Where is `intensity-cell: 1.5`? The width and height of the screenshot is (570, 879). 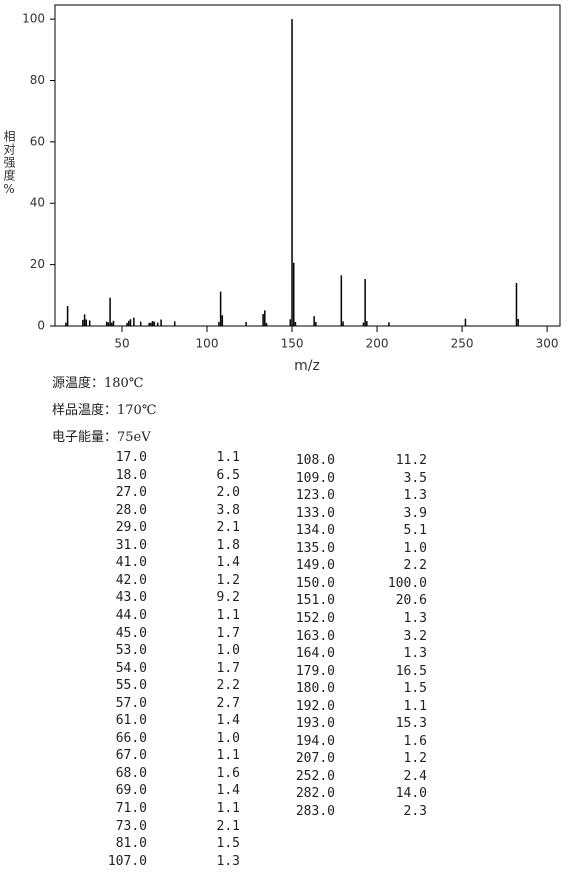
intensity-cell: 1.5 is located at coordinates (415, 689).